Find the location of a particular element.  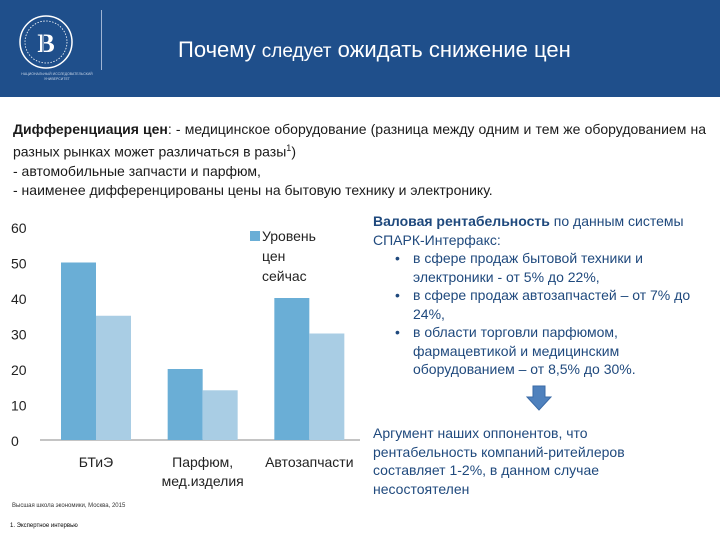

svg-text: В is located at coordinates (45, 43).